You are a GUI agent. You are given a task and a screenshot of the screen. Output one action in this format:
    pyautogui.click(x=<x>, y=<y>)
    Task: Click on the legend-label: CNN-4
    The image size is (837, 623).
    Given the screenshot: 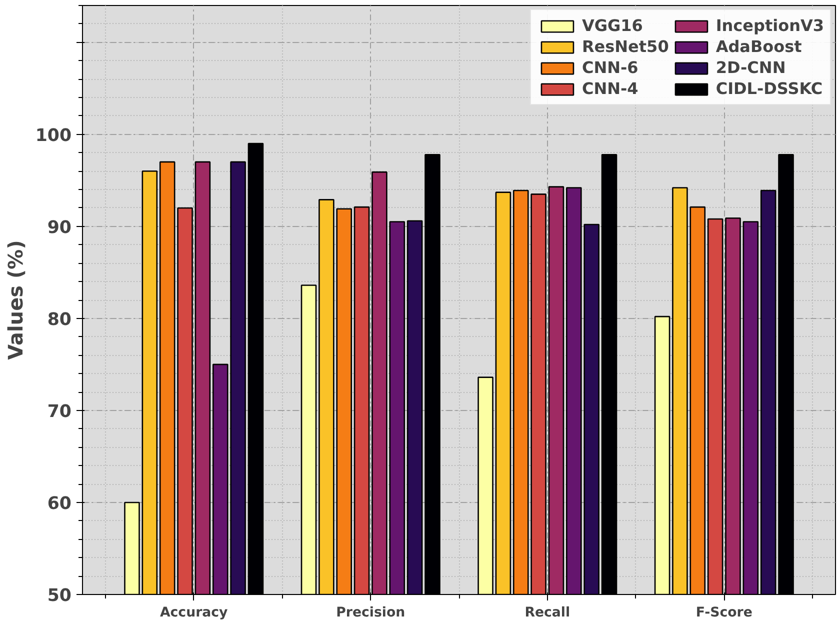 What is the action you would take?
    pyautogui.click(x=610, y=88)
    